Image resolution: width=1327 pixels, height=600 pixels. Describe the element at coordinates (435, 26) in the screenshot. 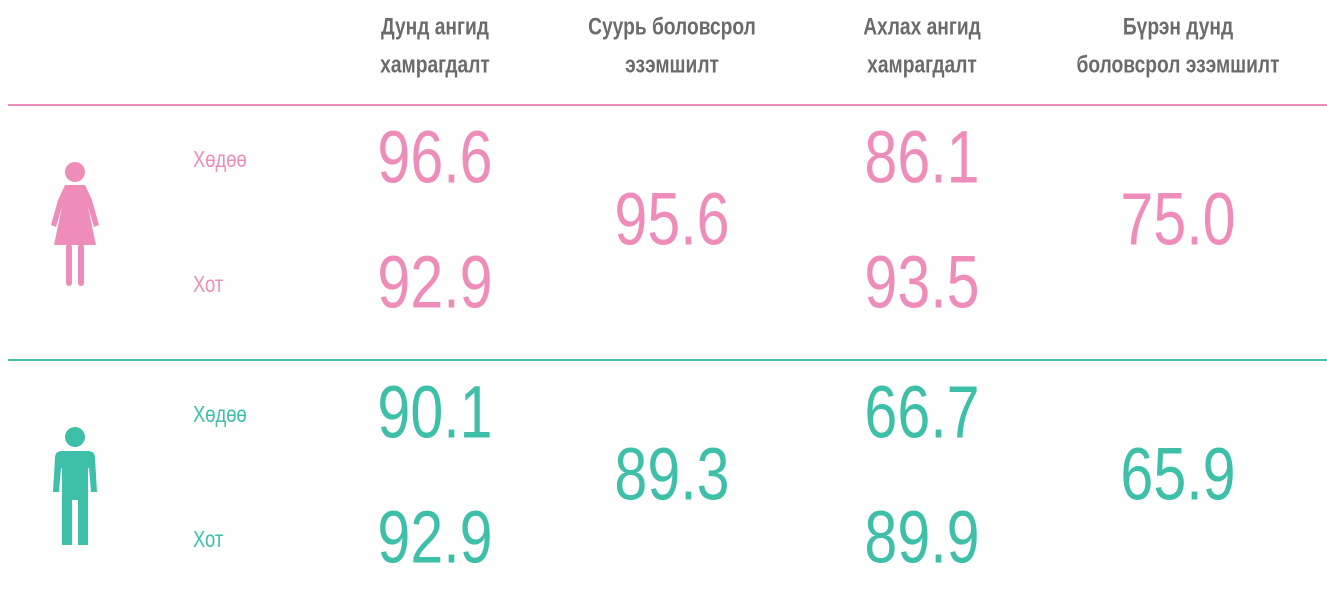

I see `column-header: Дунд ангид` at that location.